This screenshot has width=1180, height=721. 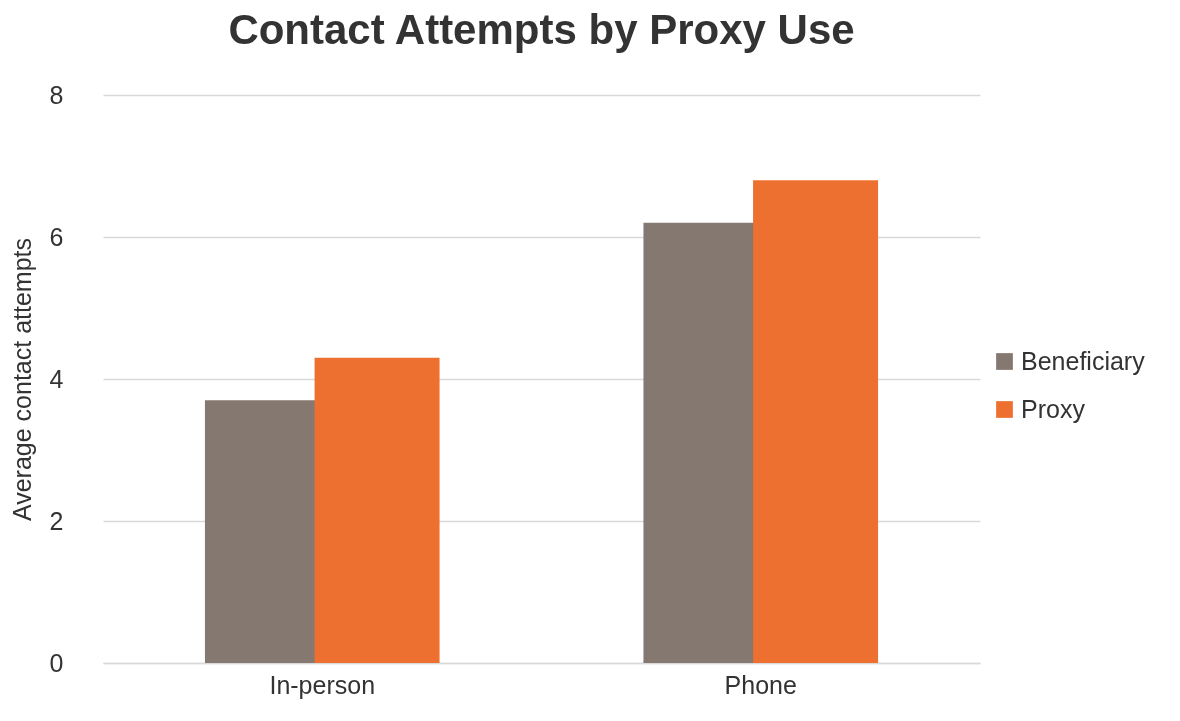 What do you see at coordinates (21, 379) in the screenshot?
I see `y-axis-title: Average contact attempts` at bounding box center [21, 379].